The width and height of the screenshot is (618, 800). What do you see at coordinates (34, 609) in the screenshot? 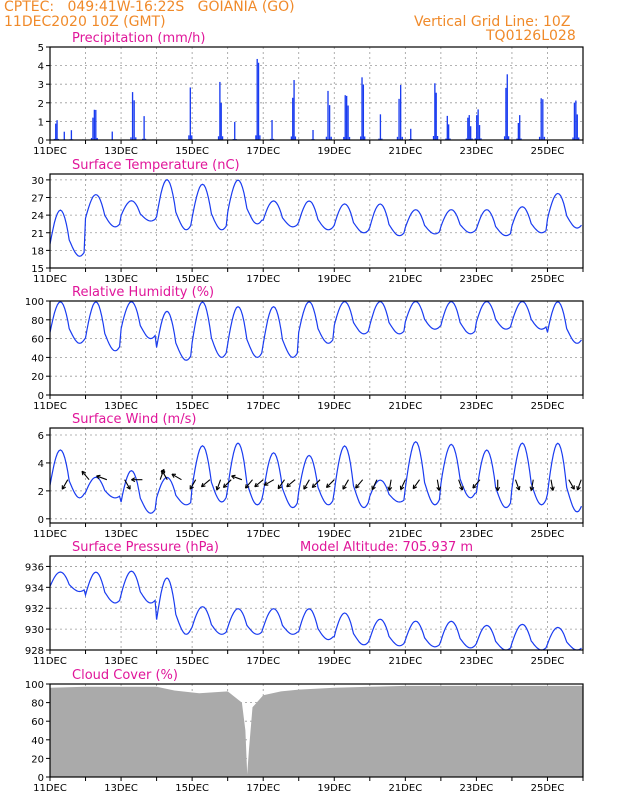
I see `y-tick-label: 932` at bounding box center [34, 609].